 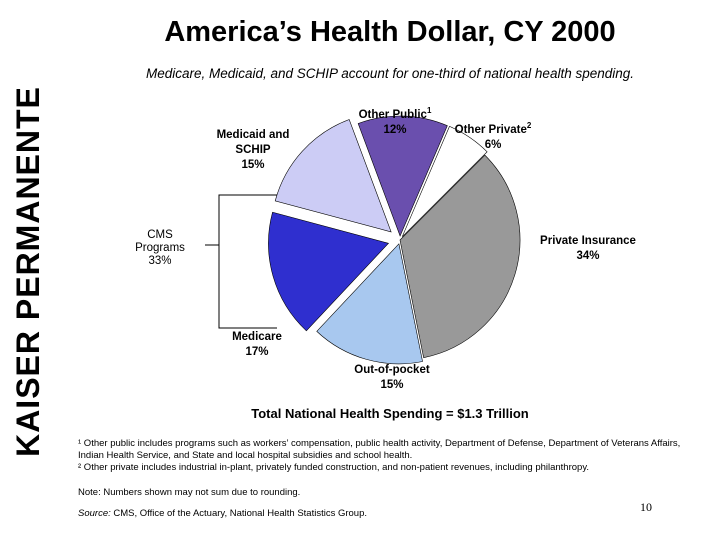 I want to click on slice-label-medicaid-and-schip: Medicaid and SCHIP 15%, so click(x=253, y=150).